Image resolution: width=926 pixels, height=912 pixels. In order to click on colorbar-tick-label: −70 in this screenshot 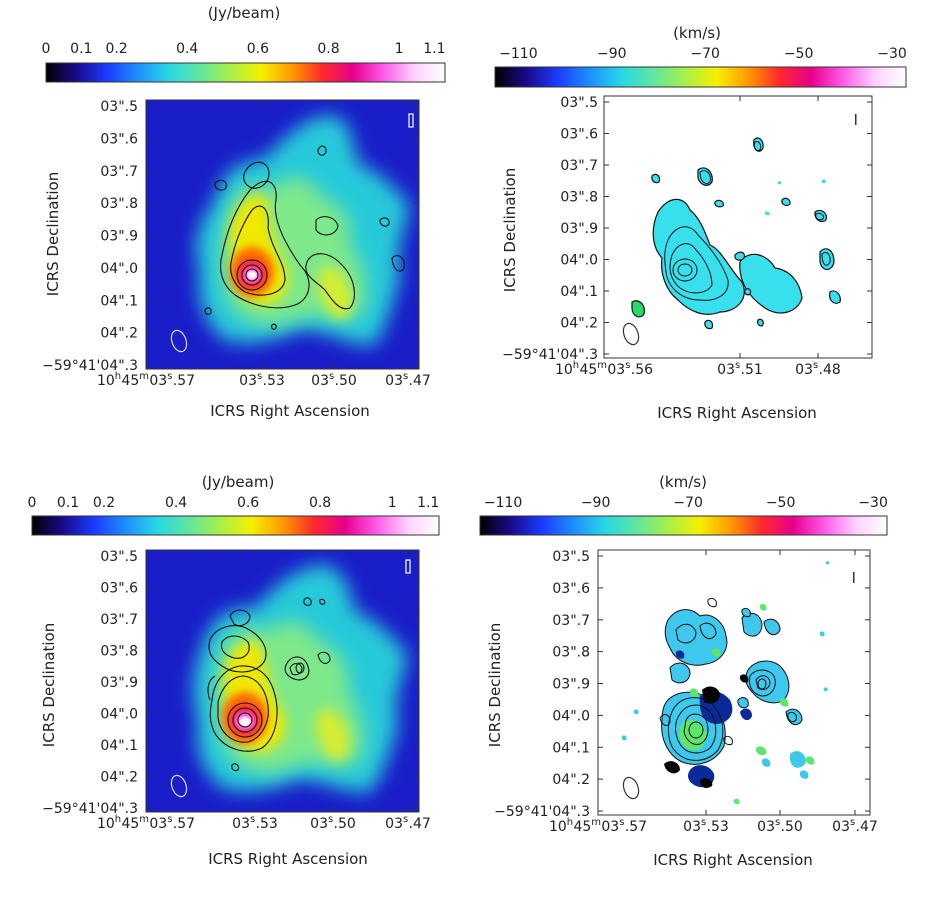, I will do `click(705, 54)`.